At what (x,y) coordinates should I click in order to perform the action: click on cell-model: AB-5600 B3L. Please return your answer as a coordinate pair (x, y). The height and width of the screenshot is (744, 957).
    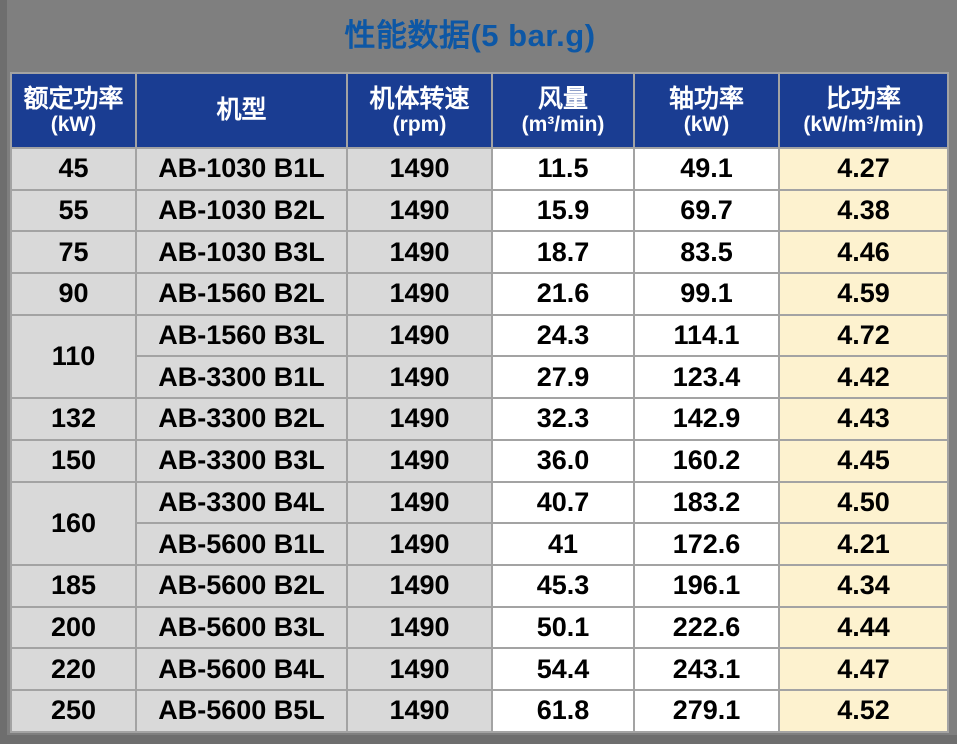
    Looking at the image, I should click on (241, 627).